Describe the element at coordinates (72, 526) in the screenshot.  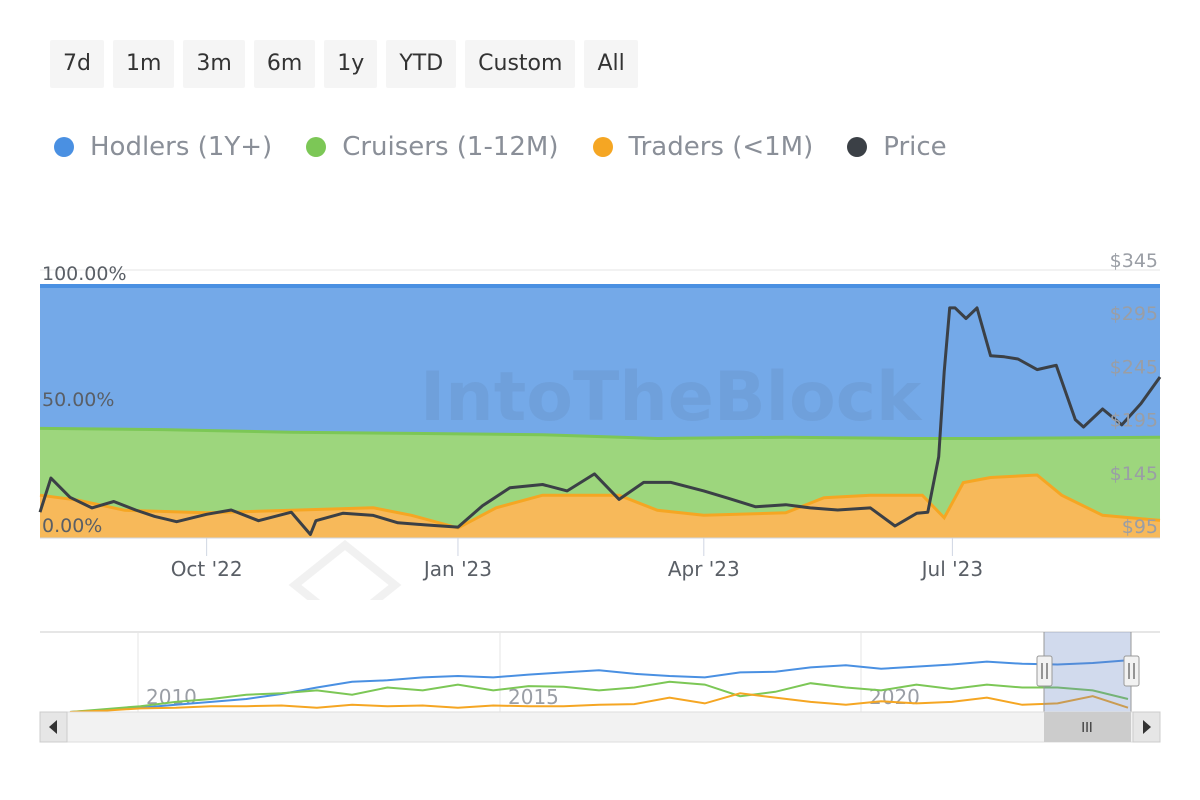
I see `y-left-tick-label: 0.00%` at that location.